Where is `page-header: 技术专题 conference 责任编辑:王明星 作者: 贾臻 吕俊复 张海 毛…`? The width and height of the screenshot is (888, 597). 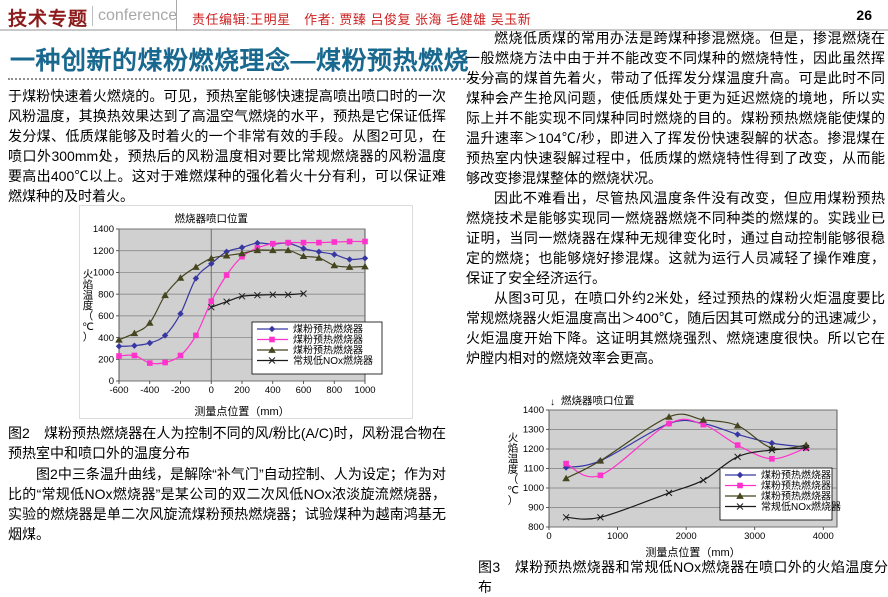 page-header: 技术专题 conference 责任编辑:王明星 作者: 贾臻 吕俊复 张海 毛… is located at coordinates (444, 15).